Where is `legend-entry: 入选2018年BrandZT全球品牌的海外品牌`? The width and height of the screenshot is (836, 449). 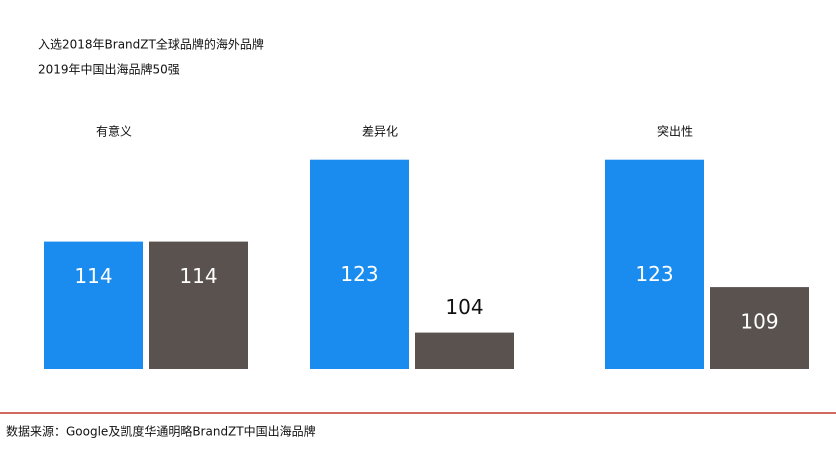 legend-entry: 入选2018年BrandZT全球品牌的海外品牌 is located at coordinates (151, 44).